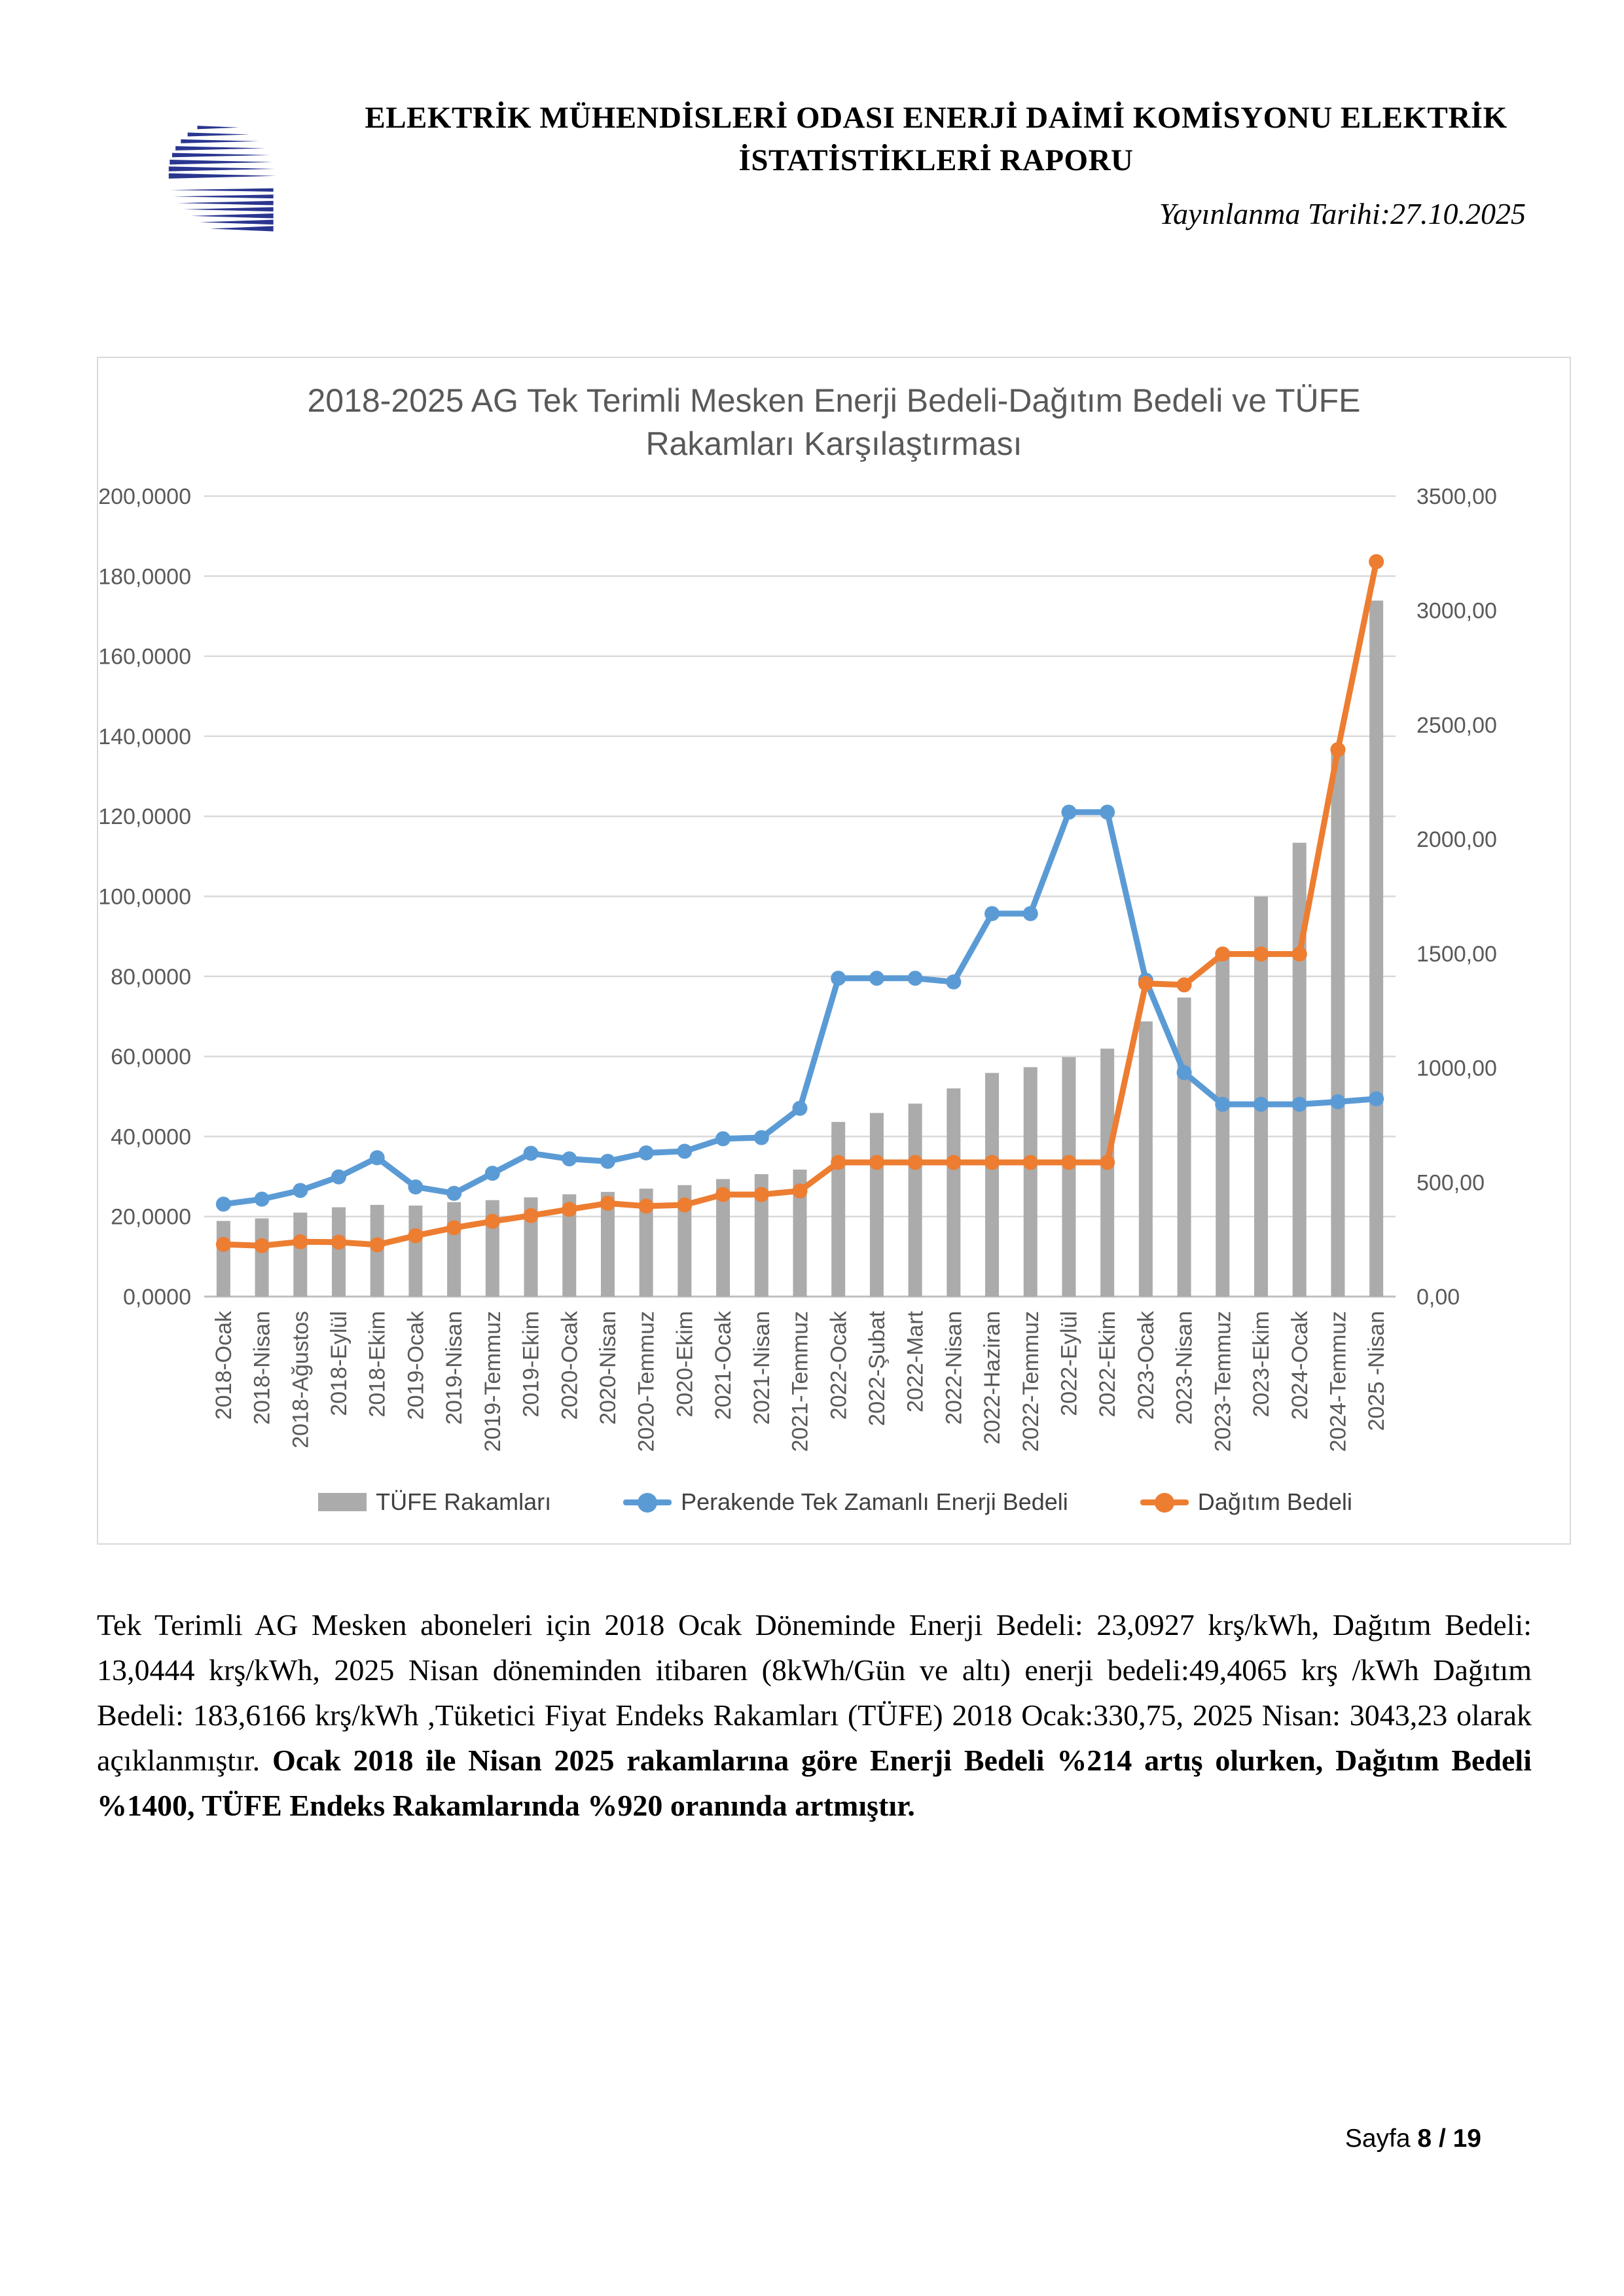  I want to click on x-axis-tick: 2019-Temmuz, so click(493, 1381).